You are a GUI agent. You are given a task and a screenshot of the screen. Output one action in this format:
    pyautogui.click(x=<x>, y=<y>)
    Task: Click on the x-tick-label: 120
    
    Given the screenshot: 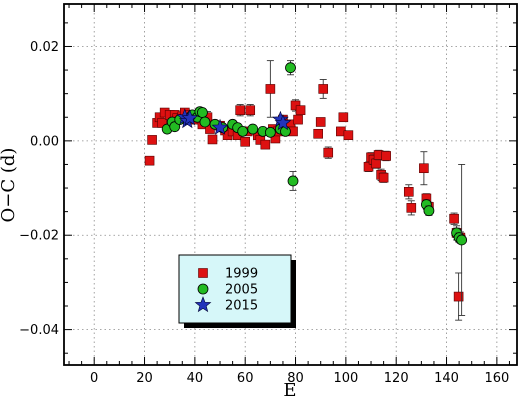 What is the action you would take?
    pyautogui.click(x=396, y=378)
    